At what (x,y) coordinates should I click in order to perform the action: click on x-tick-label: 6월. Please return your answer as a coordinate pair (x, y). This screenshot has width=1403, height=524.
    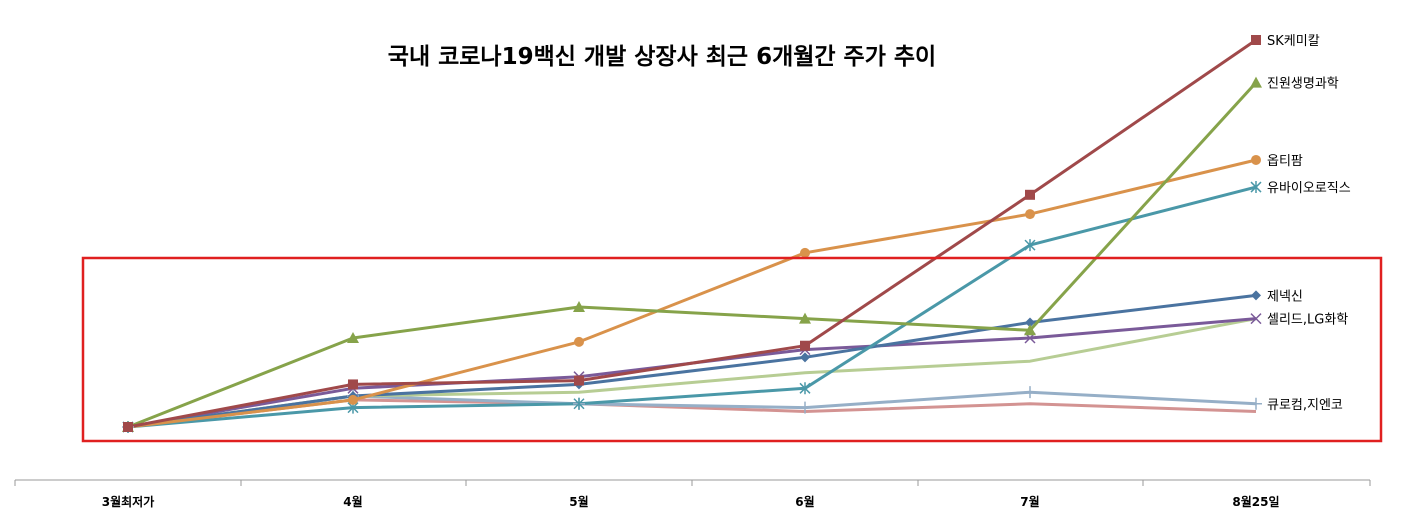
    Looking at the image, I should click on (804, 501).